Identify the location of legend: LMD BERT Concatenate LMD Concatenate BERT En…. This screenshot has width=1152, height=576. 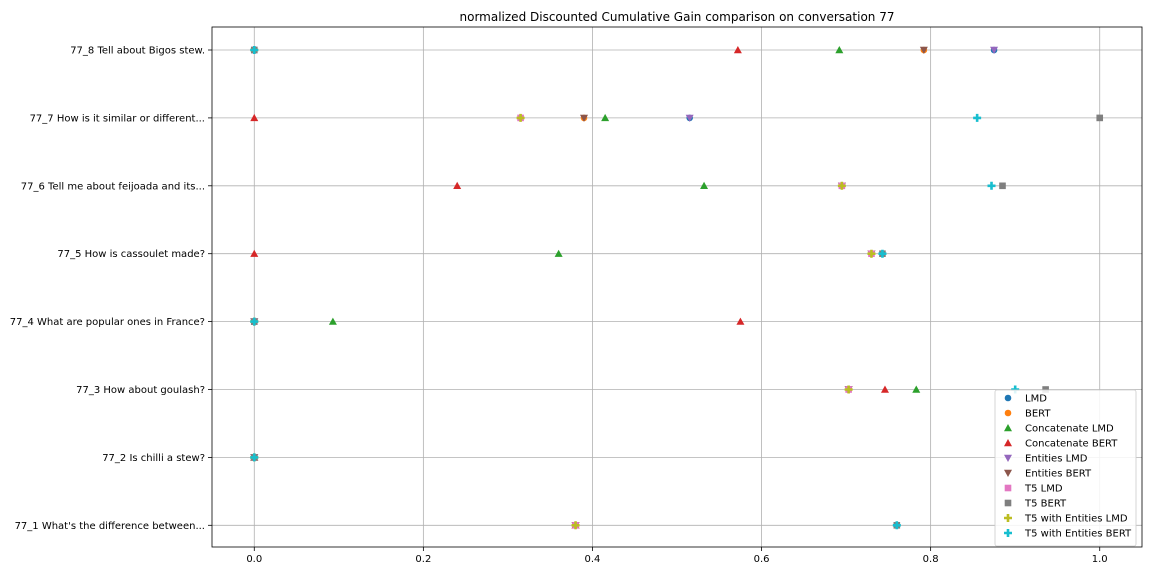
(1065, 468).